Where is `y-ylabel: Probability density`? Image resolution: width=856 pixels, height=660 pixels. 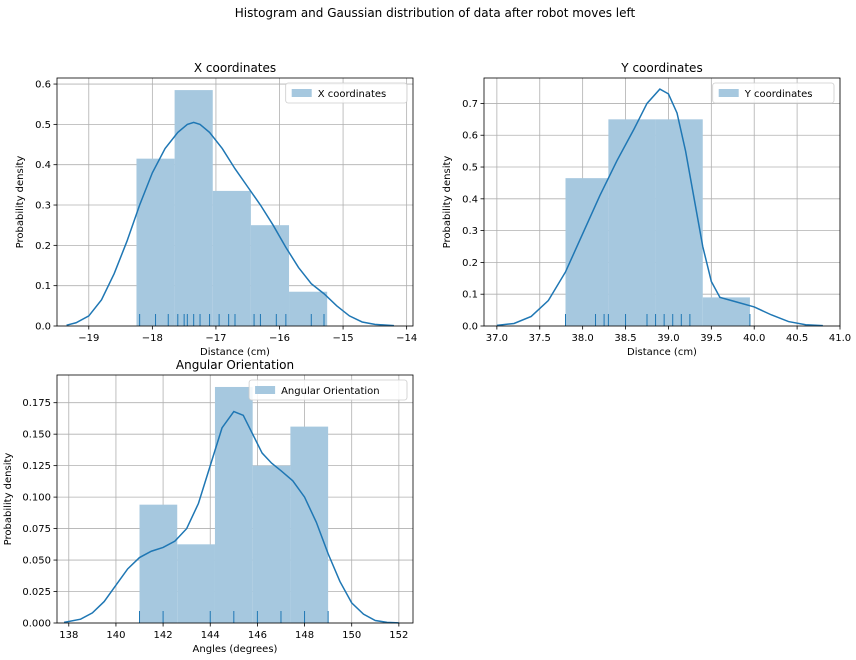
y-ylabel: Probability density is located at coordinates (447, 202).